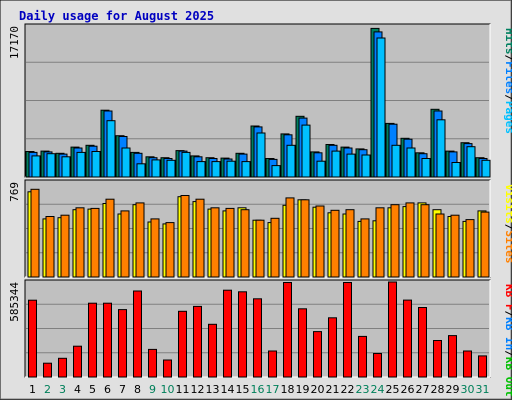 This screenshot has height=400, width=512. I want to click on legend-label: Hits, so click(507, 41).